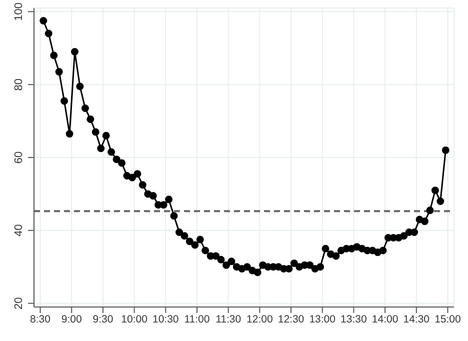  I want to click on y-tick-label: 60, so click(19, 157).